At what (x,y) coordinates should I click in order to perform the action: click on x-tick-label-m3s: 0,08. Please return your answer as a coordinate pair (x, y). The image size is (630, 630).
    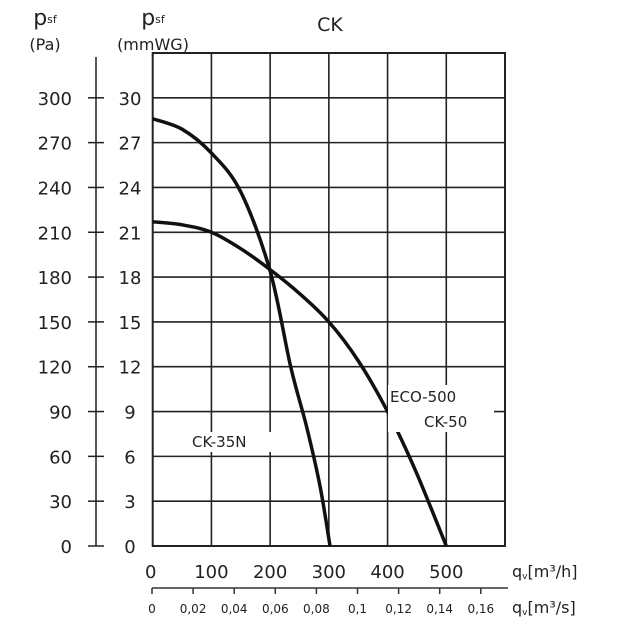
    Looking at the image, I should click on (316, 609).